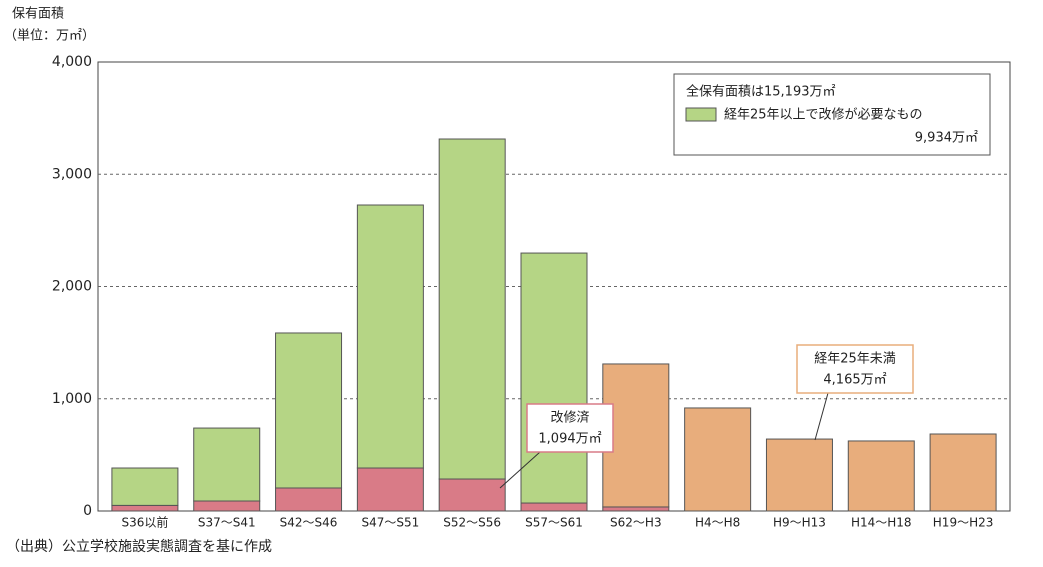  Describe the element at coordinates (472, 523) in the screenshot. I see `x-tick-label: S52～S56` at that location.